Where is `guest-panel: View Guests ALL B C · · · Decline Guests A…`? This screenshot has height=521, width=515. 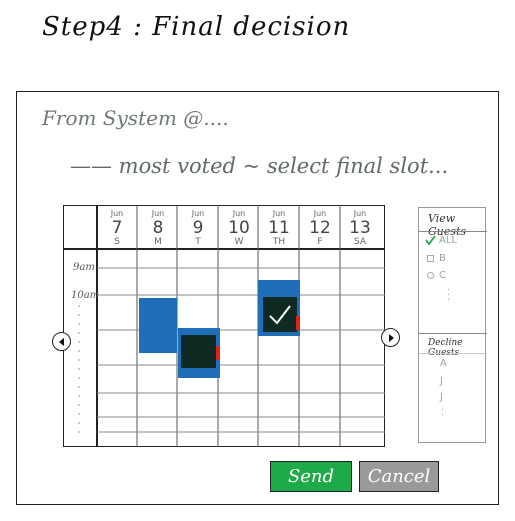
guest-panel: View Guests ALL B C · · · Decline Guests A… is located at coordinates (452, 325).